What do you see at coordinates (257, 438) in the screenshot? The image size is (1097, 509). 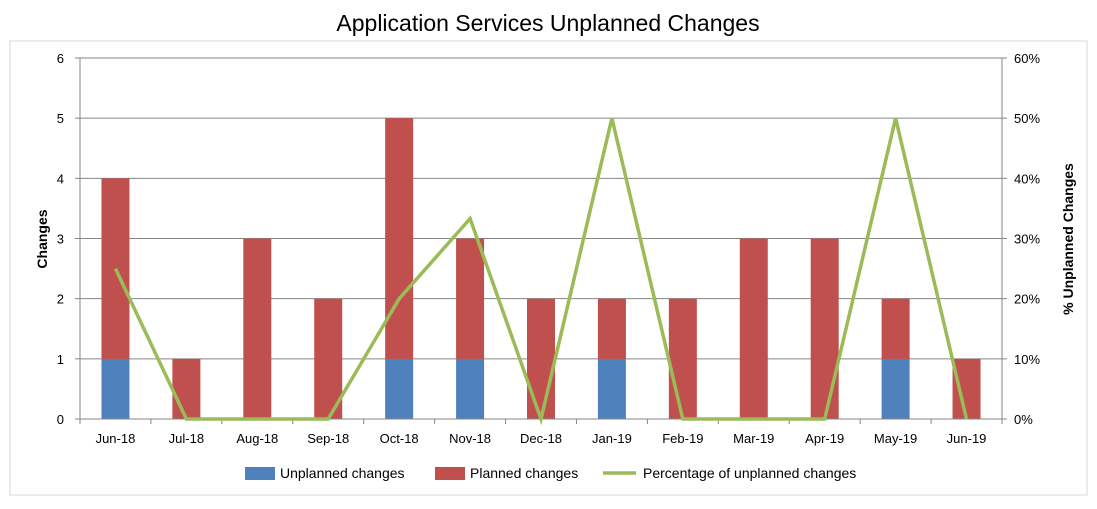 I see `x-tick-label: Aug-18` at bounding box center [257, 438].